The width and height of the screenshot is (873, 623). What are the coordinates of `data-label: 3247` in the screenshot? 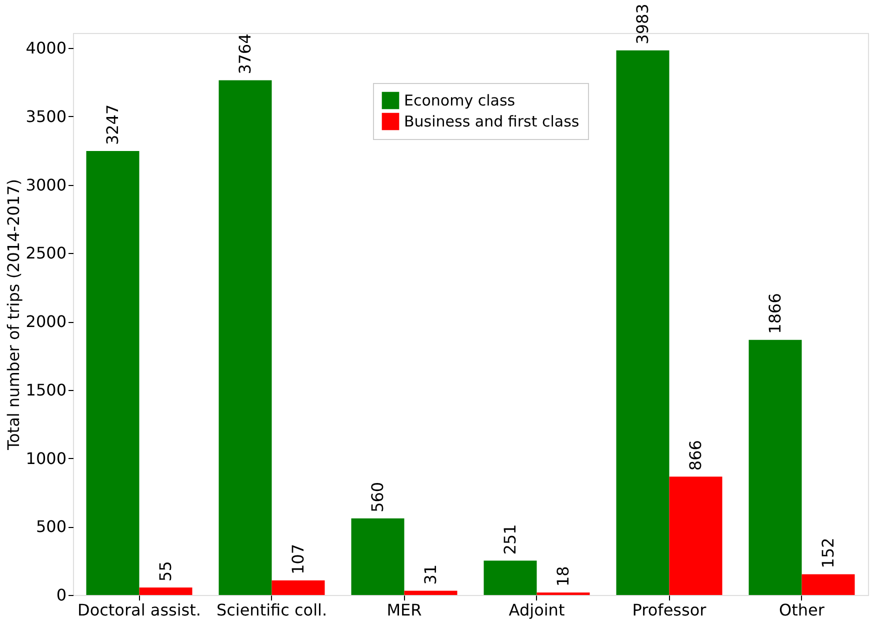 It's located at (112, 125).